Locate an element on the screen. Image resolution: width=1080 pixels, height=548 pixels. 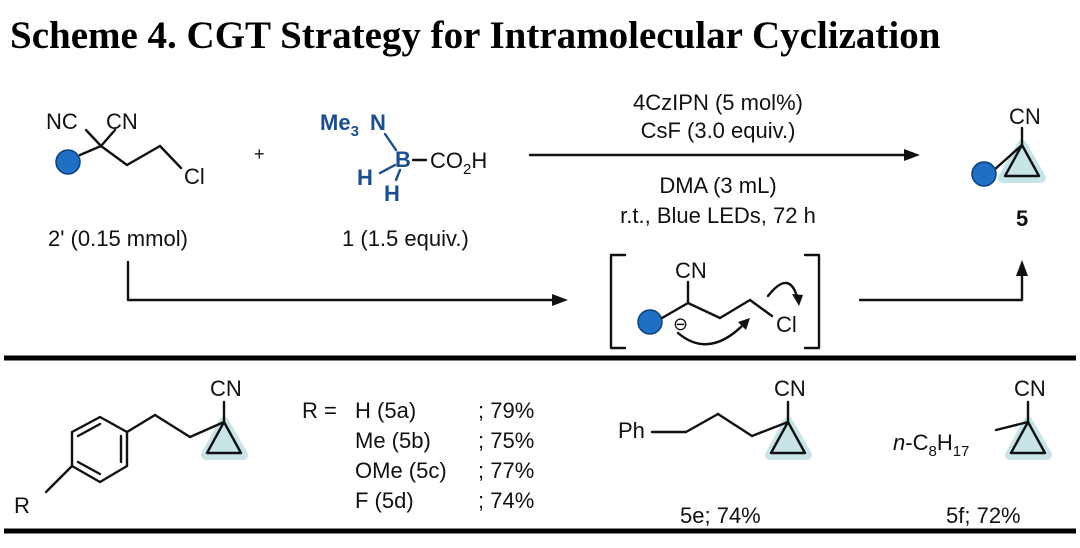
atom-label-n: N is located at coordinates (378, 122).